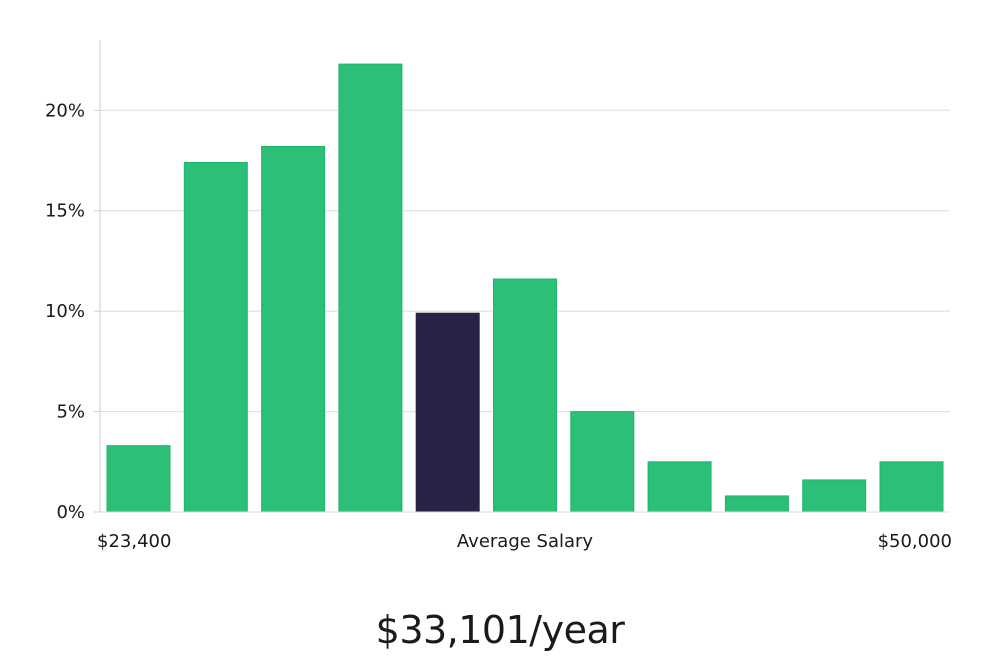 This screenshot has width=1000, height=660. What do you see at coordinates (65, 110) in the screenshot?
I see `y-tick-label: 20%` at bounding box center [65, 110].